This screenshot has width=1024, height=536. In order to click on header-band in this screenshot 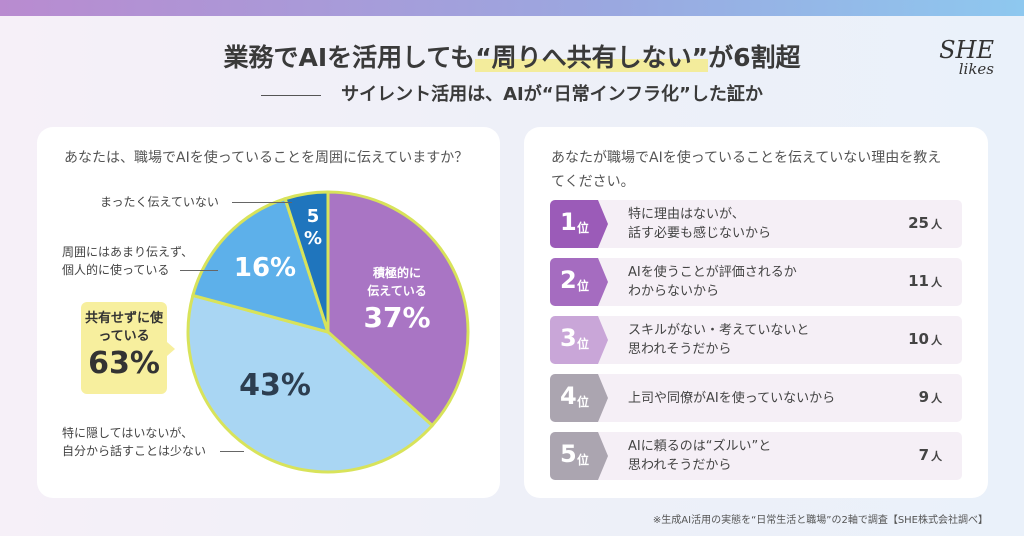, I will do `click(512, 8)`.